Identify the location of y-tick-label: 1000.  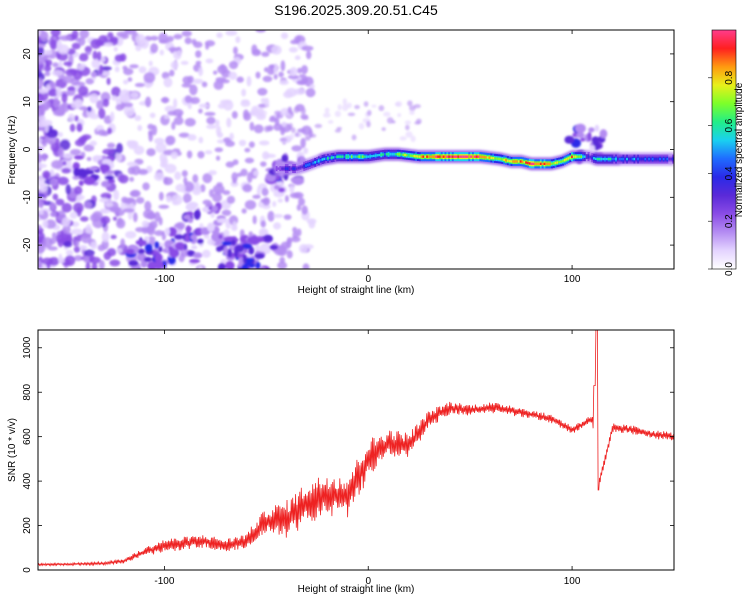
(27, 347).